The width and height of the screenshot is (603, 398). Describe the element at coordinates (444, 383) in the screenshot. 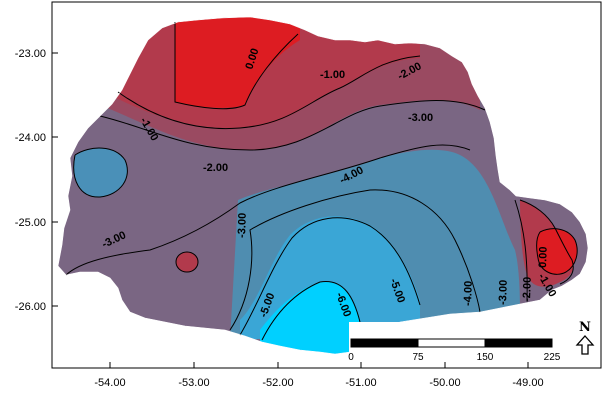

I see `x-tick-label: -50.00` at that location.